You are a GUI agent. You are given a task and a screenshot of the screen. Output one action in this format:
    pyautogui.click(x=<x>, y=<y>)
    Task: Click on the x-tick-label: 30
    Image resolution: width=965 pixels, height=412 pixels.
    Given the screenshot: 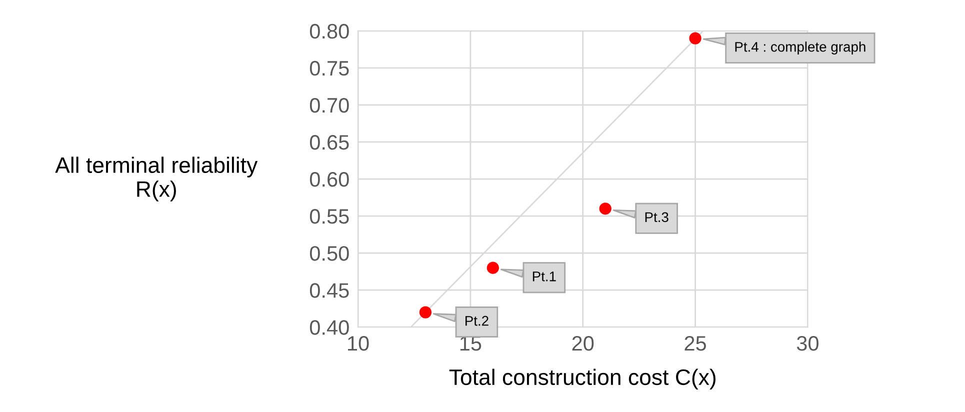 What is the action you would take?
    pyautogui.click(x=807, y=343)
    